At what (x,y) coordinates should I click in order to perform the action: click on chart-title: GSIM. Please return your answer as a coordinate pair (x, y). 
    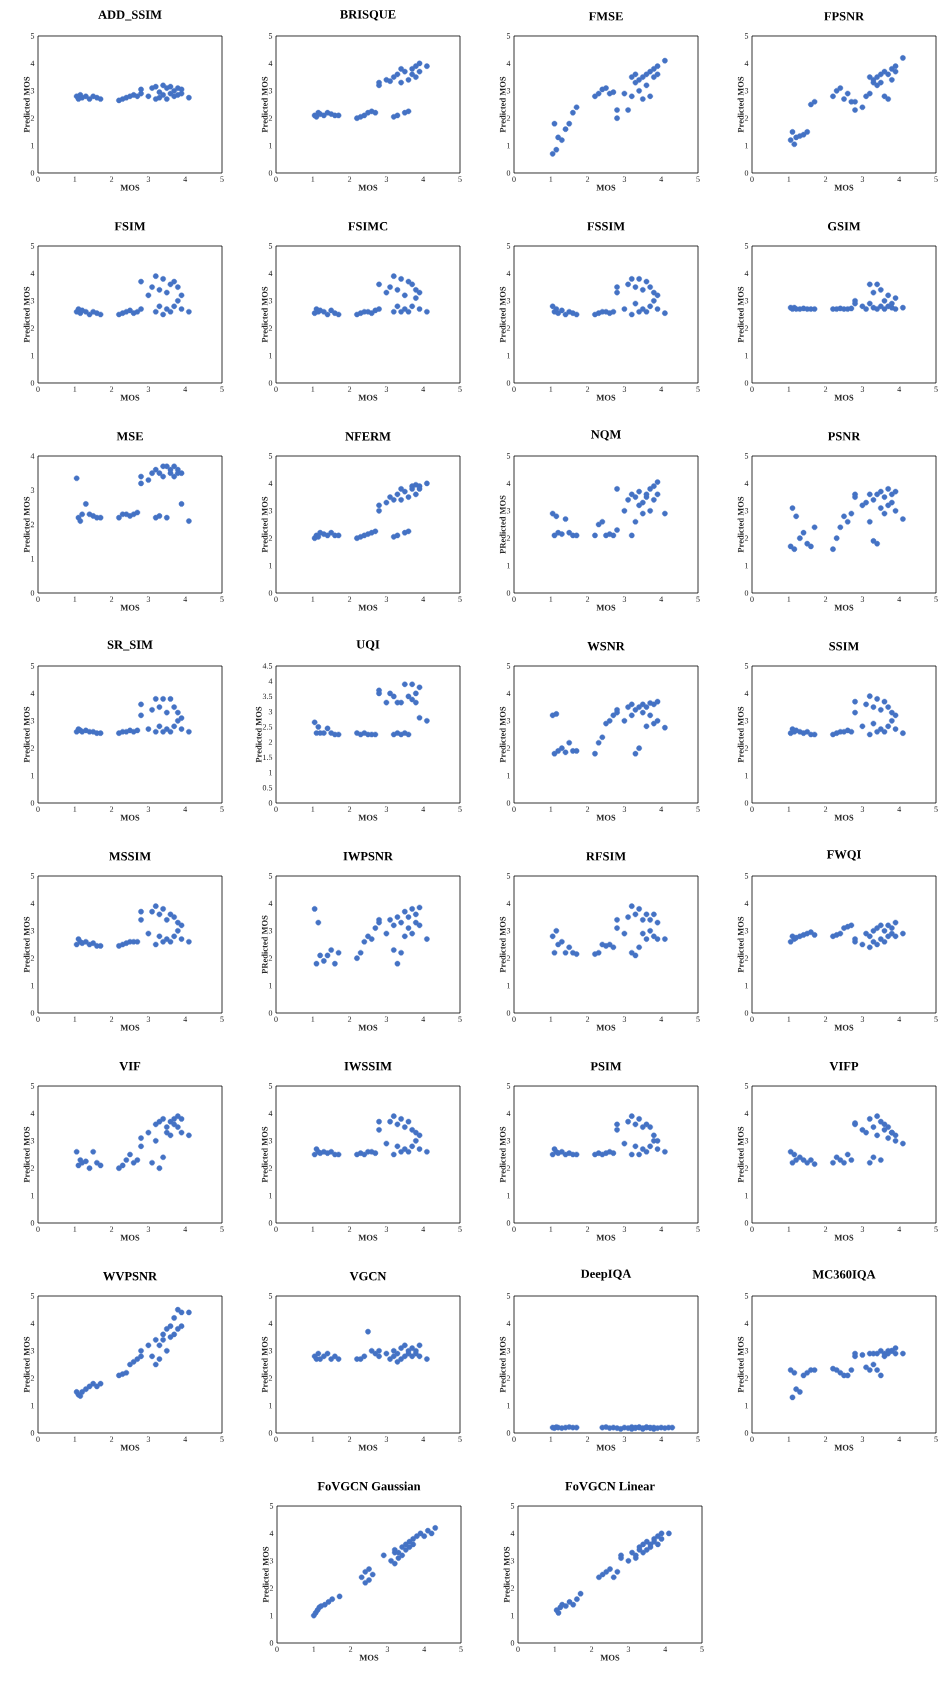
    Looking at the image, I should click on (844, 226).